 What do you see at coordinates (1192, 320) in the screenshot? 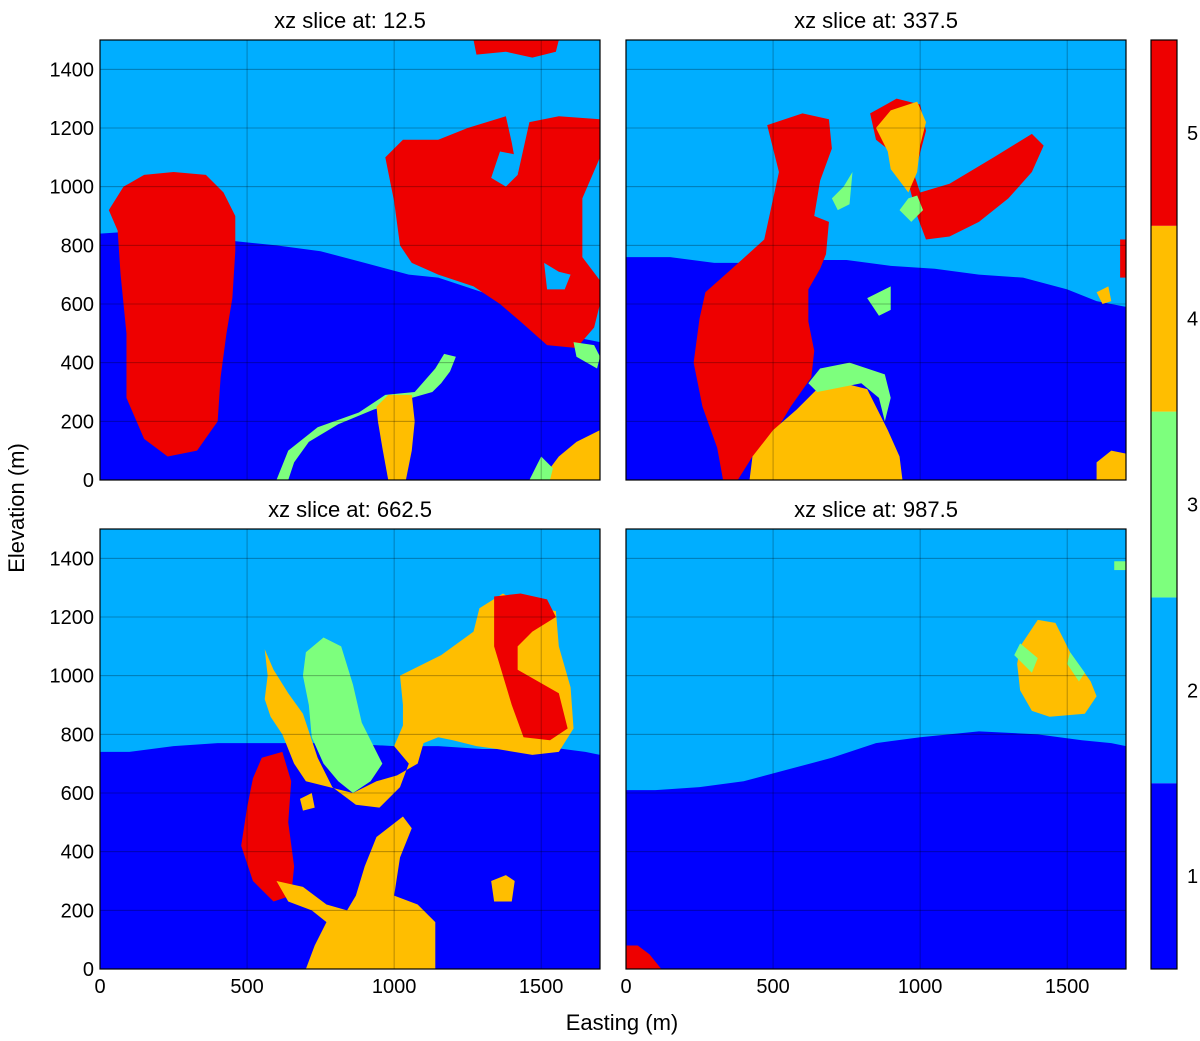
I see `colorbar-tick-label: 4` at bounding box center [1192, 320].